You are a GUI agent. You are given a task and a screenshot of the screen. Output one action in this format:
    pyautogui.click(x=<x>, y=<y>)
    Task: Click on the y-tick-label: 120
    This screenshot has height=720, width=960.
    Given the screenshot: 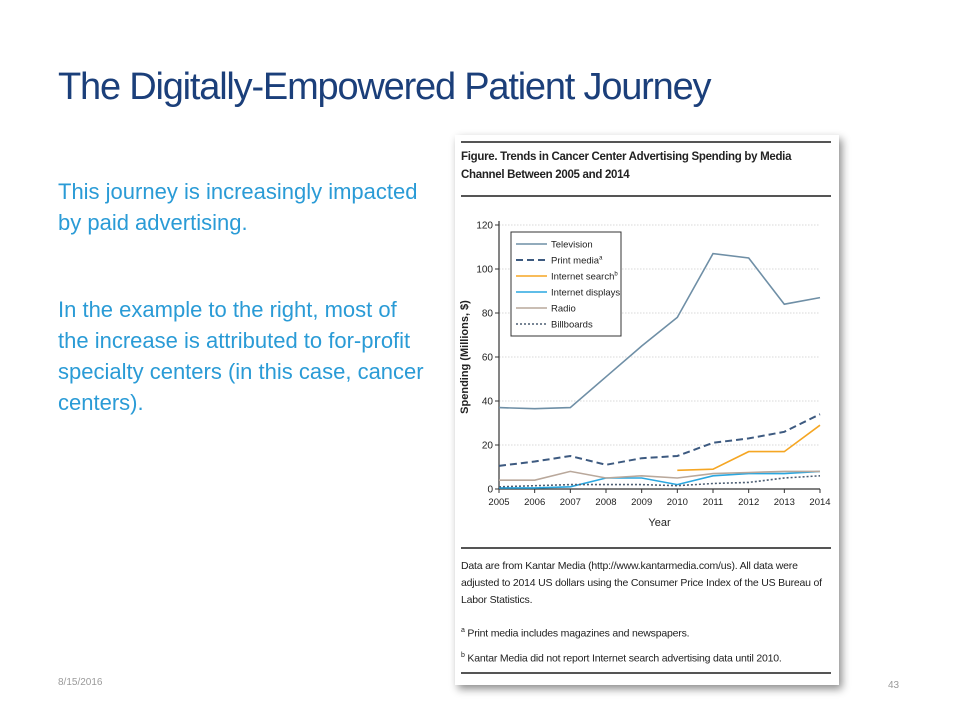 What is the action you would take?
    pyautogui.click(x=484, y=226)
    